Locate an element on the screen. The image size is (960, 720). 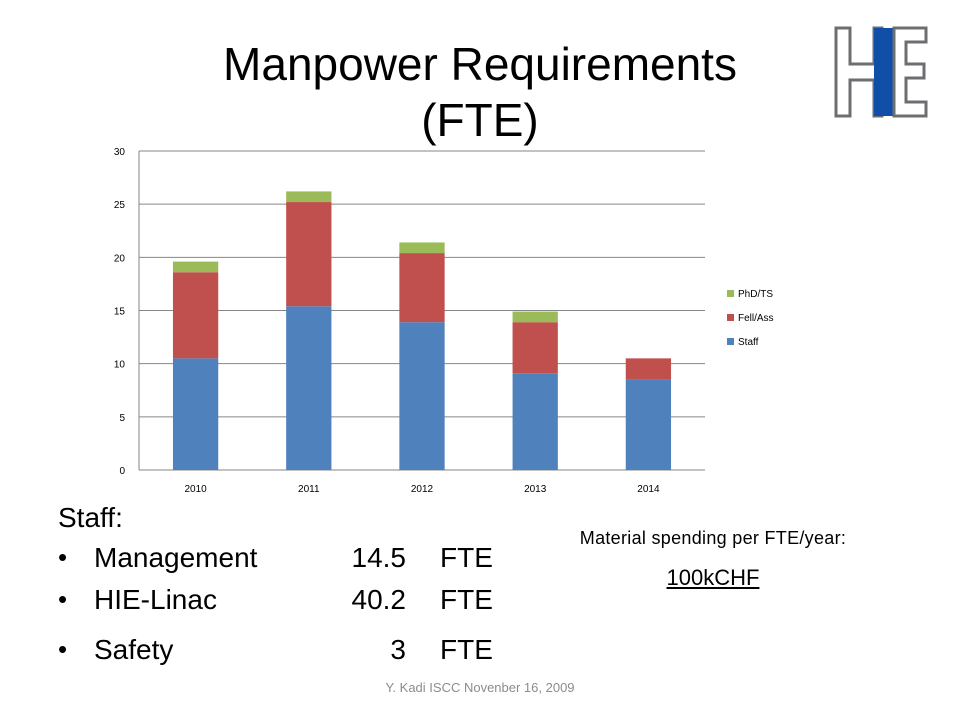
staff-heading: Staff: is located at coordinates (90, 517).